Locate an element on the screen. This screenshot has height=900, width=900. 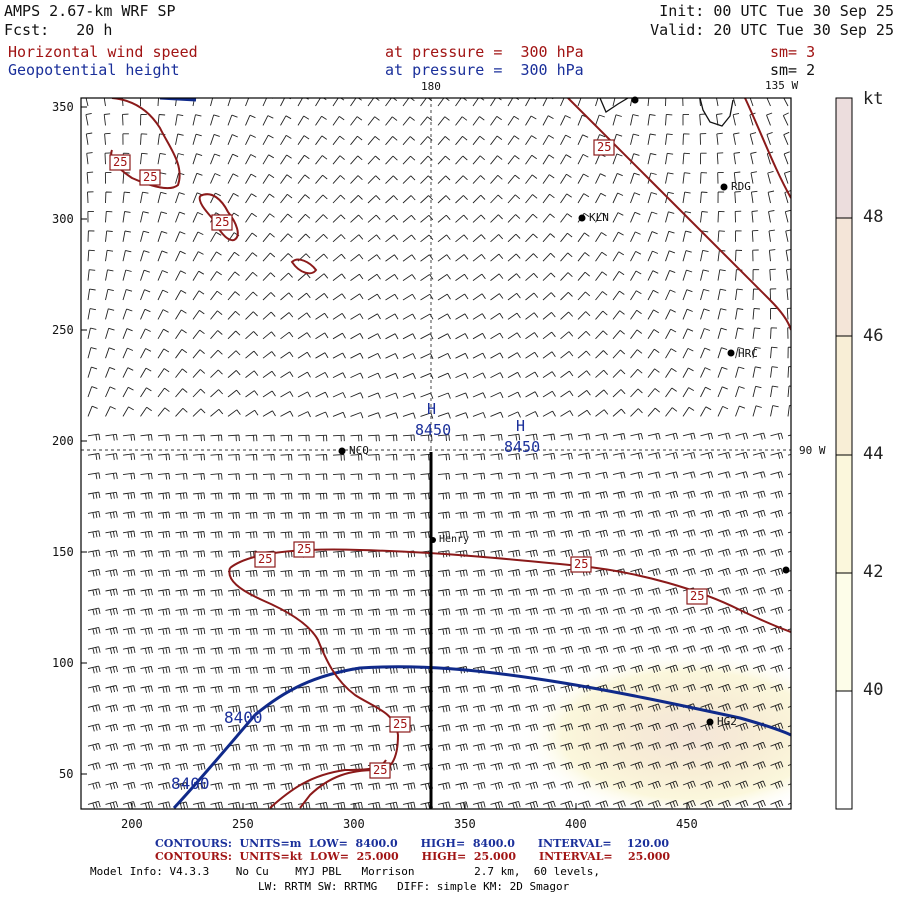
x-tick-label: 250 is located at coordinates (243, 824).